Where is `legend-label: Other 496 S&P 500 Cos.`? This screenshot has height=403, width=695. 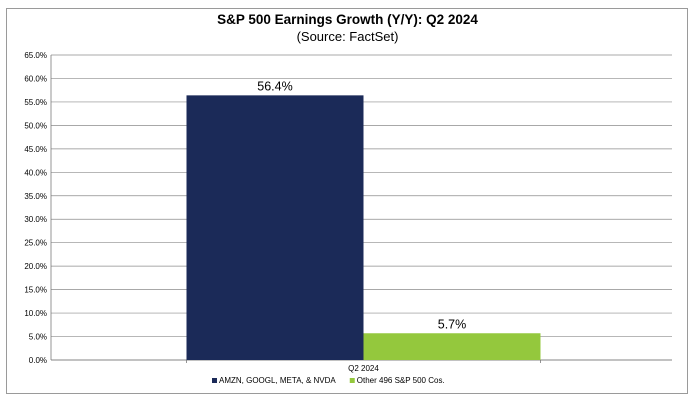 legend-label: Other 496 S&P 500 Cos. is located at coordinates (401, 380).